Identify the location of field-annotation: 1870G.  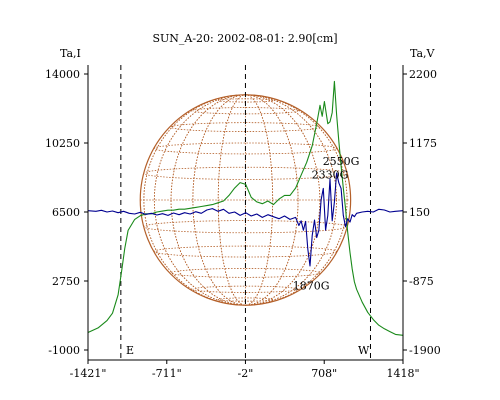
(311, 285).